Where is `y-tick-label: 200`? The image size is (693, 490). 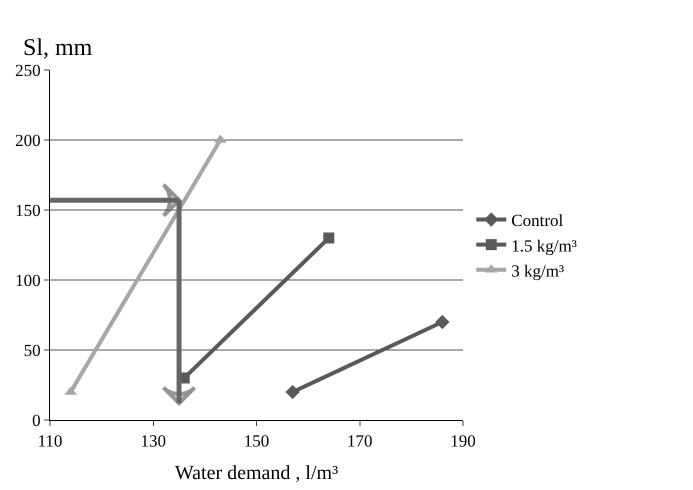 y-tick-label: 200 is located at coordinates (28, 140).